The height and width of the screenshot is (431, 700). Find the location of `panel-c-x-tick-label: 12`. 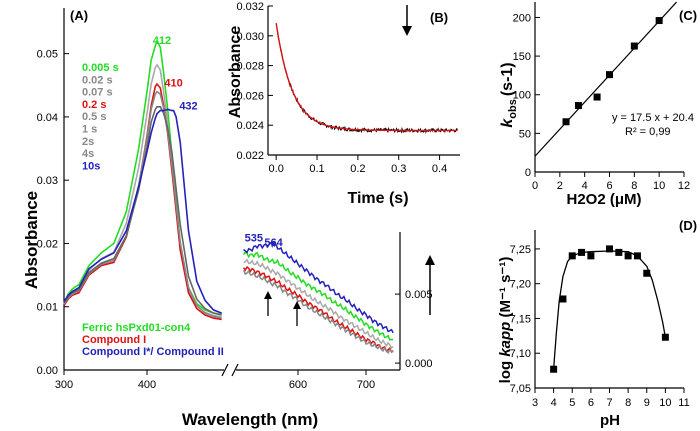

panel-c-x-tick-label: 12 is located at coordinates (684, 186).